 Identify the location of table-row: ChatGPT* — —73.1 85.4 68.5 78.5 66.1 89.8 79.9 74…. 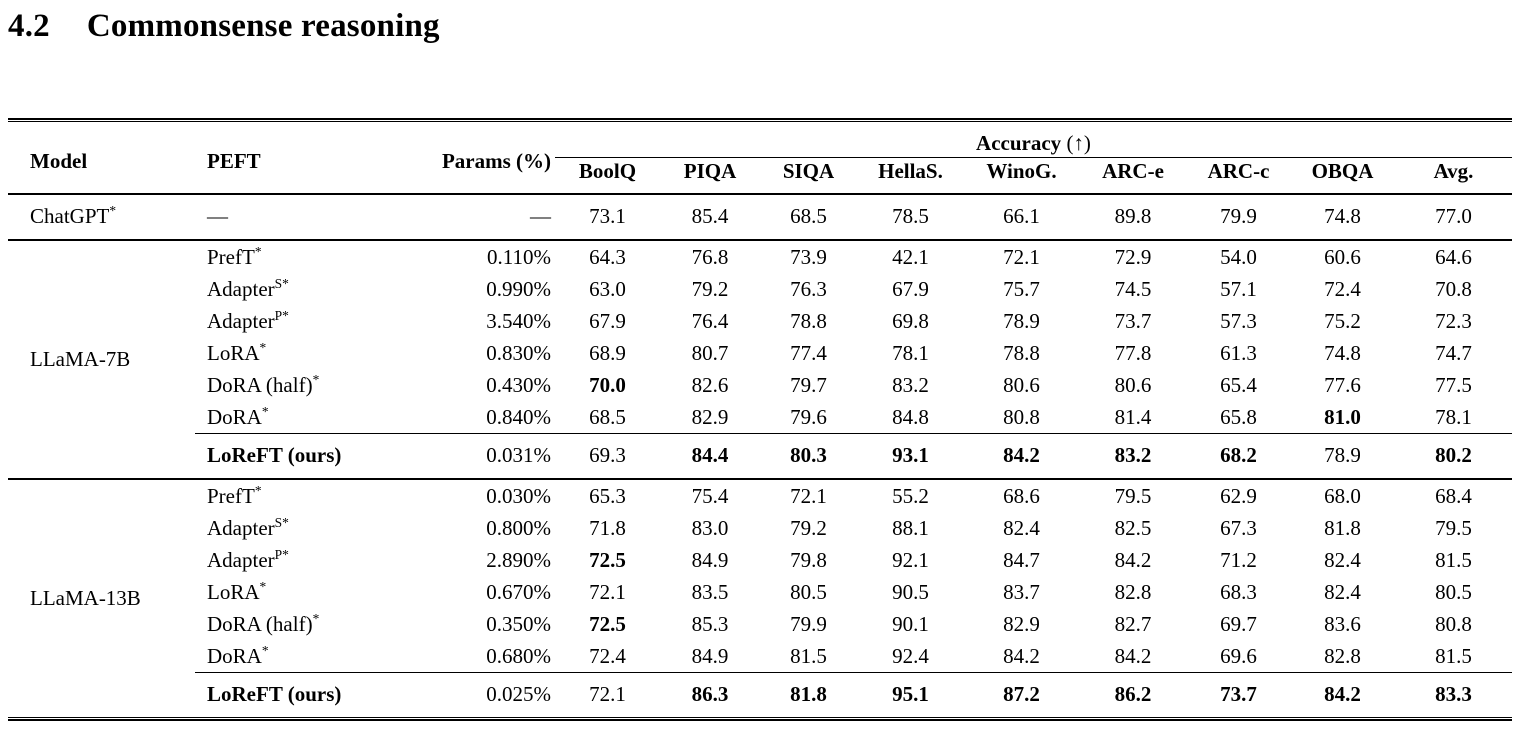
(760, 217).